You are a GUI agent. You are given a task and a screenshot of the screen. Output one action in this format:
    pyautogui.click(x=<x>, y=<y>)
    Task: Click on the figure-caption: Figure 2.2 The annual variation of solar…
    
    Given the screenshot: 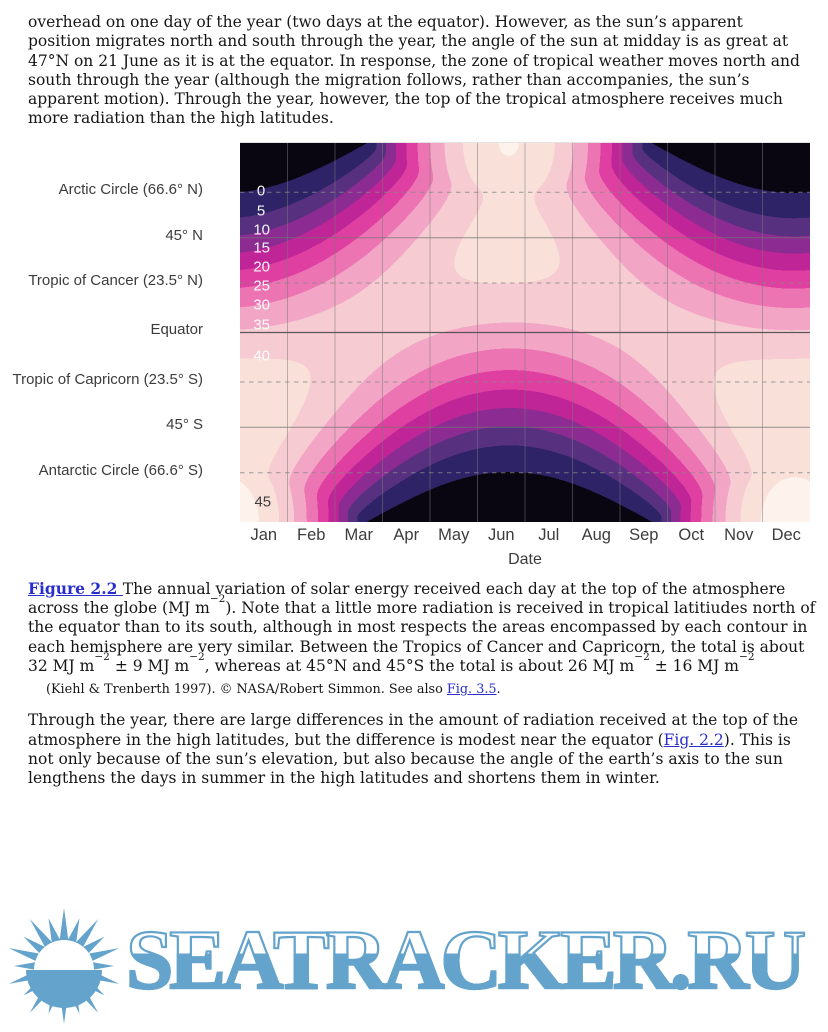 What is the action you would take?
    pyautogui.click(x=422, y=627)
    